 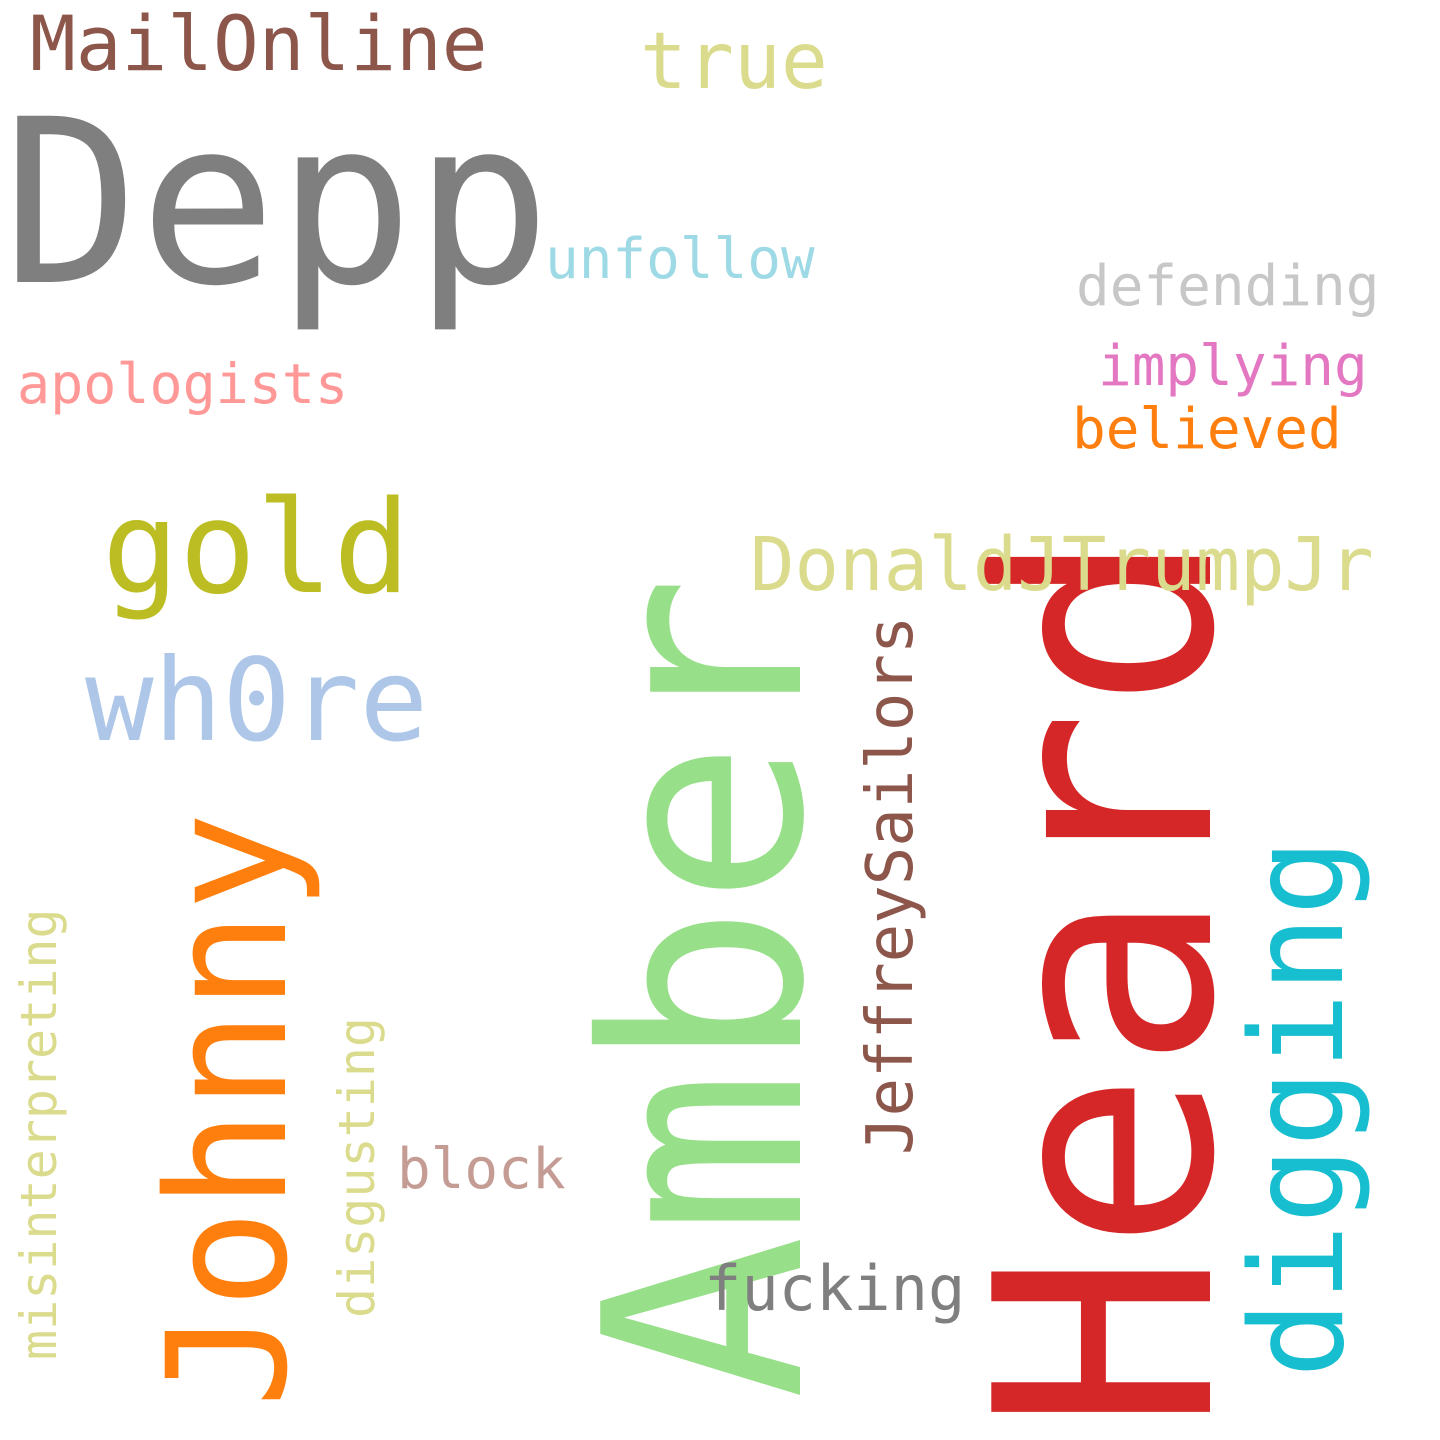 I want to click on word-fucking: fucking, so click(x=834, y=1288).